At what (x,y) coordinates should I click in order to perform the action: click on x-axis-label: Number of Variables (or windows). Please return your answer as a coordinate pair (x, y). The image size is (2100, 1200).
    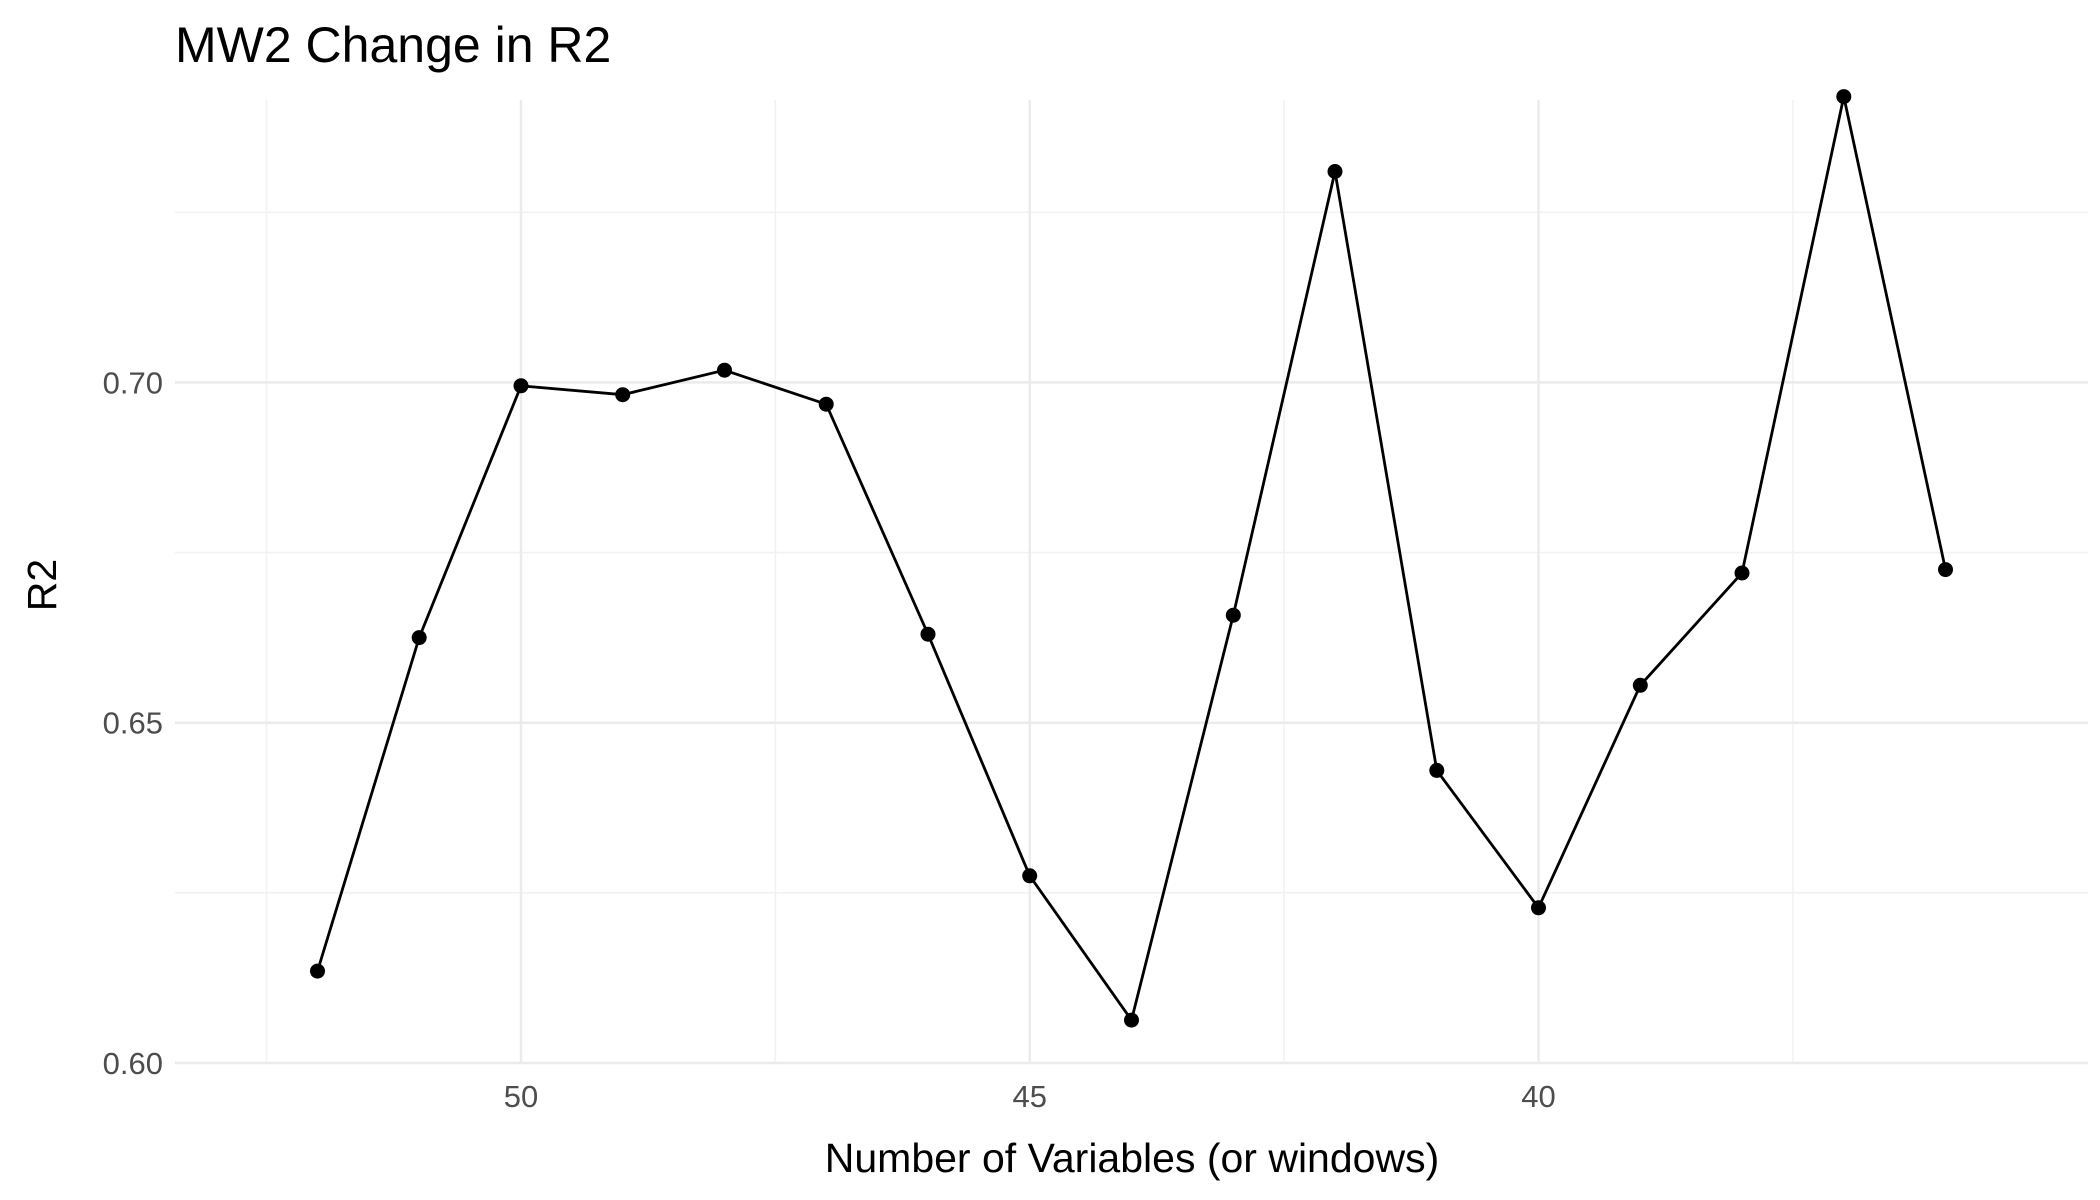
    Looking at the image, I should click on (1132, 1158).